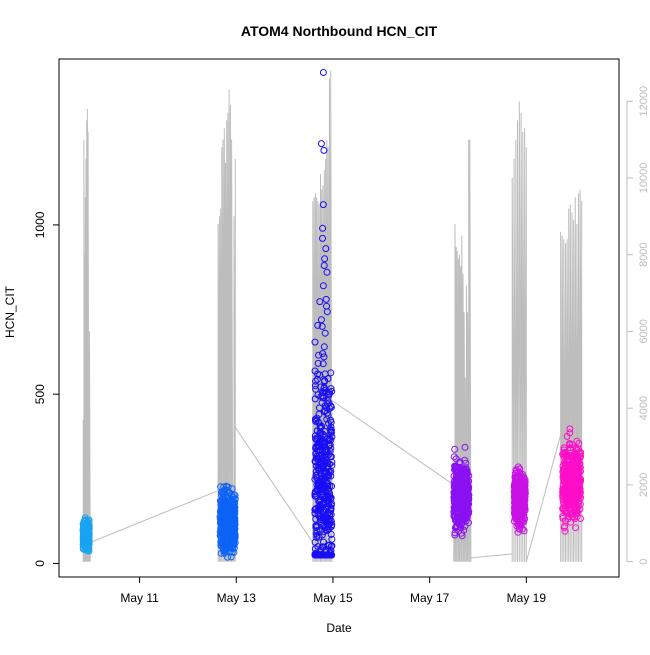 This screenshot has width=650, height=655. I want to click on series-1-points, so click(86, 534).